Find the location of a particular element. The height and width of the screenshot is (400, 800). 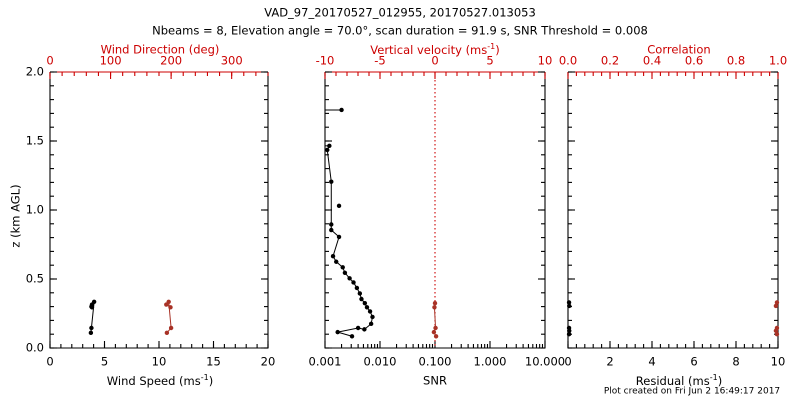

svg-text: Vertical velocity (ms-1) is located at coordinates (434, 49).